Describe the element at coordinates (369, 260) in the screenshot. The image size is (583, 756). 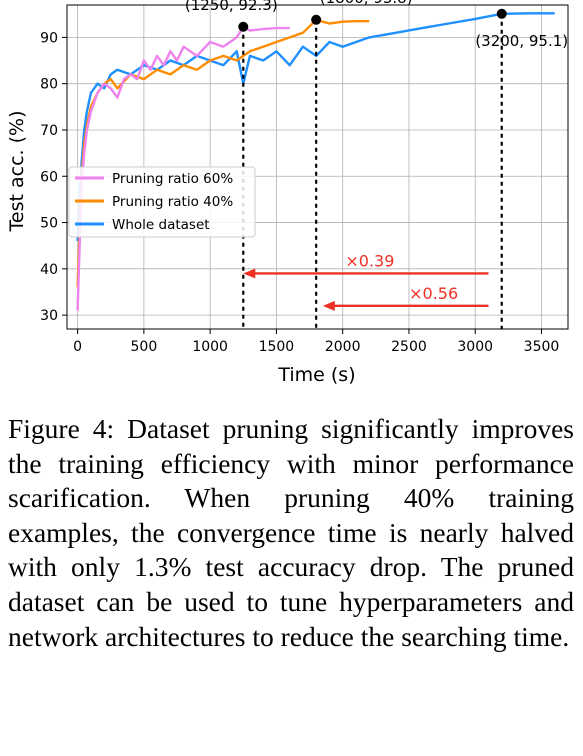
I see `arrow-label: ×0.39` at that location.